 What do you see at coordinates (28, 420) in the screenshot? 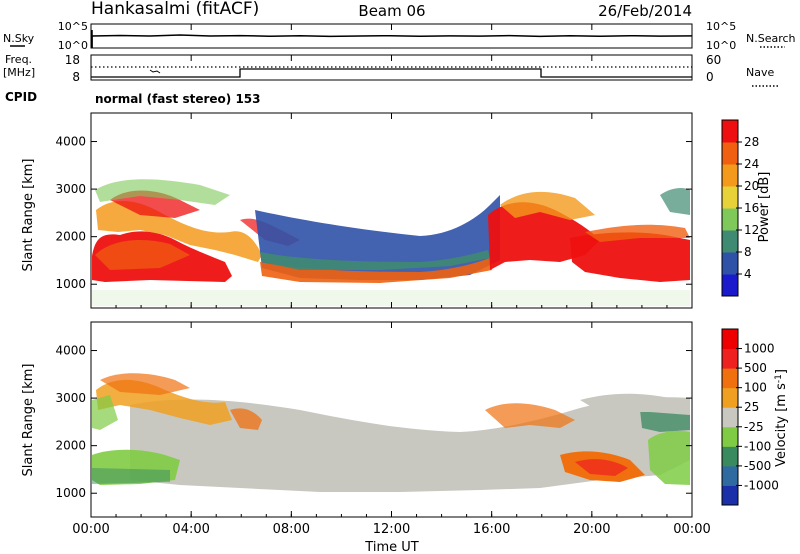
I see `velocity-ylabel: Slant Range [km]` at bounding box center [28, 420].